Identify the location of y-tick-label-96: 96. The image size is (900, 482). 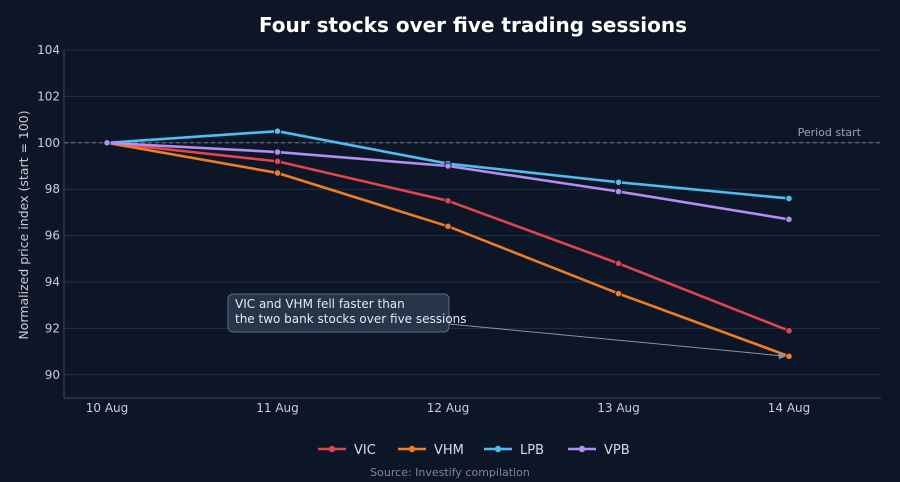
(52, 236).